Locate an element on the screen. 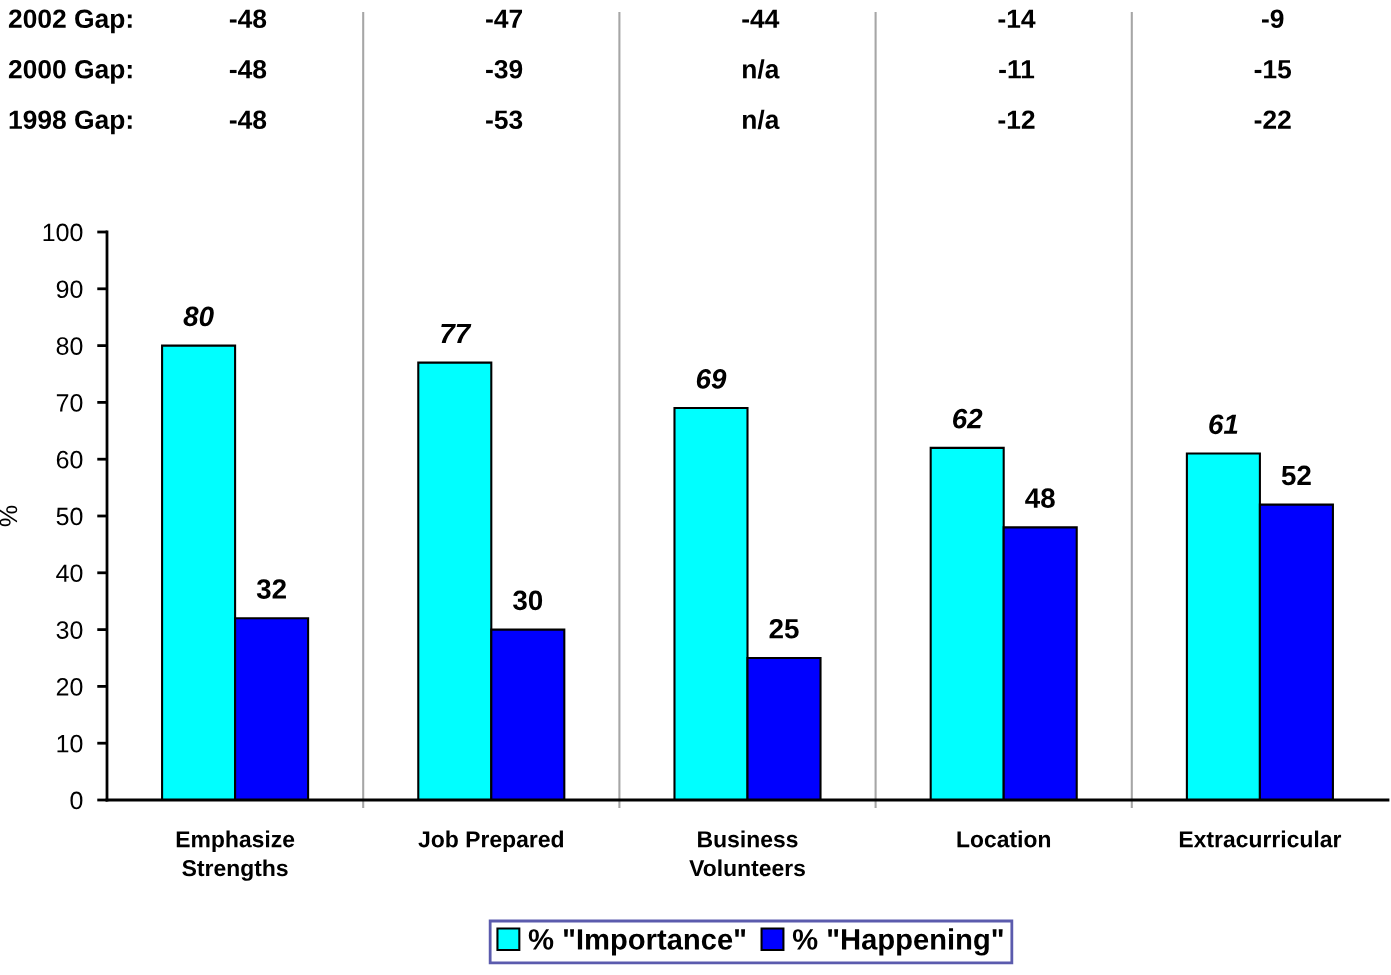 The width and height of the screenshot is (1391, 975). text: -9 is located at coordinates (1273, 19).